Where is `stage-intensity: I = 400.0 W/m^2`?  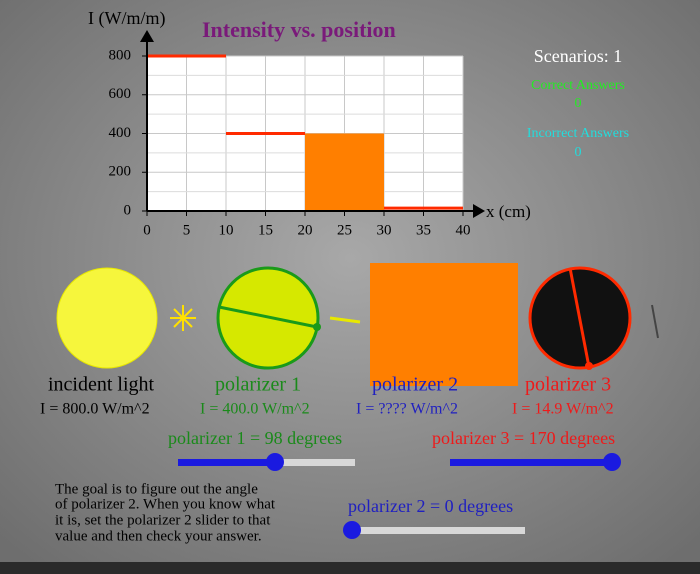 stage-intensity: I = 400.0 W/m^2 is located at coordinates (255, 409).